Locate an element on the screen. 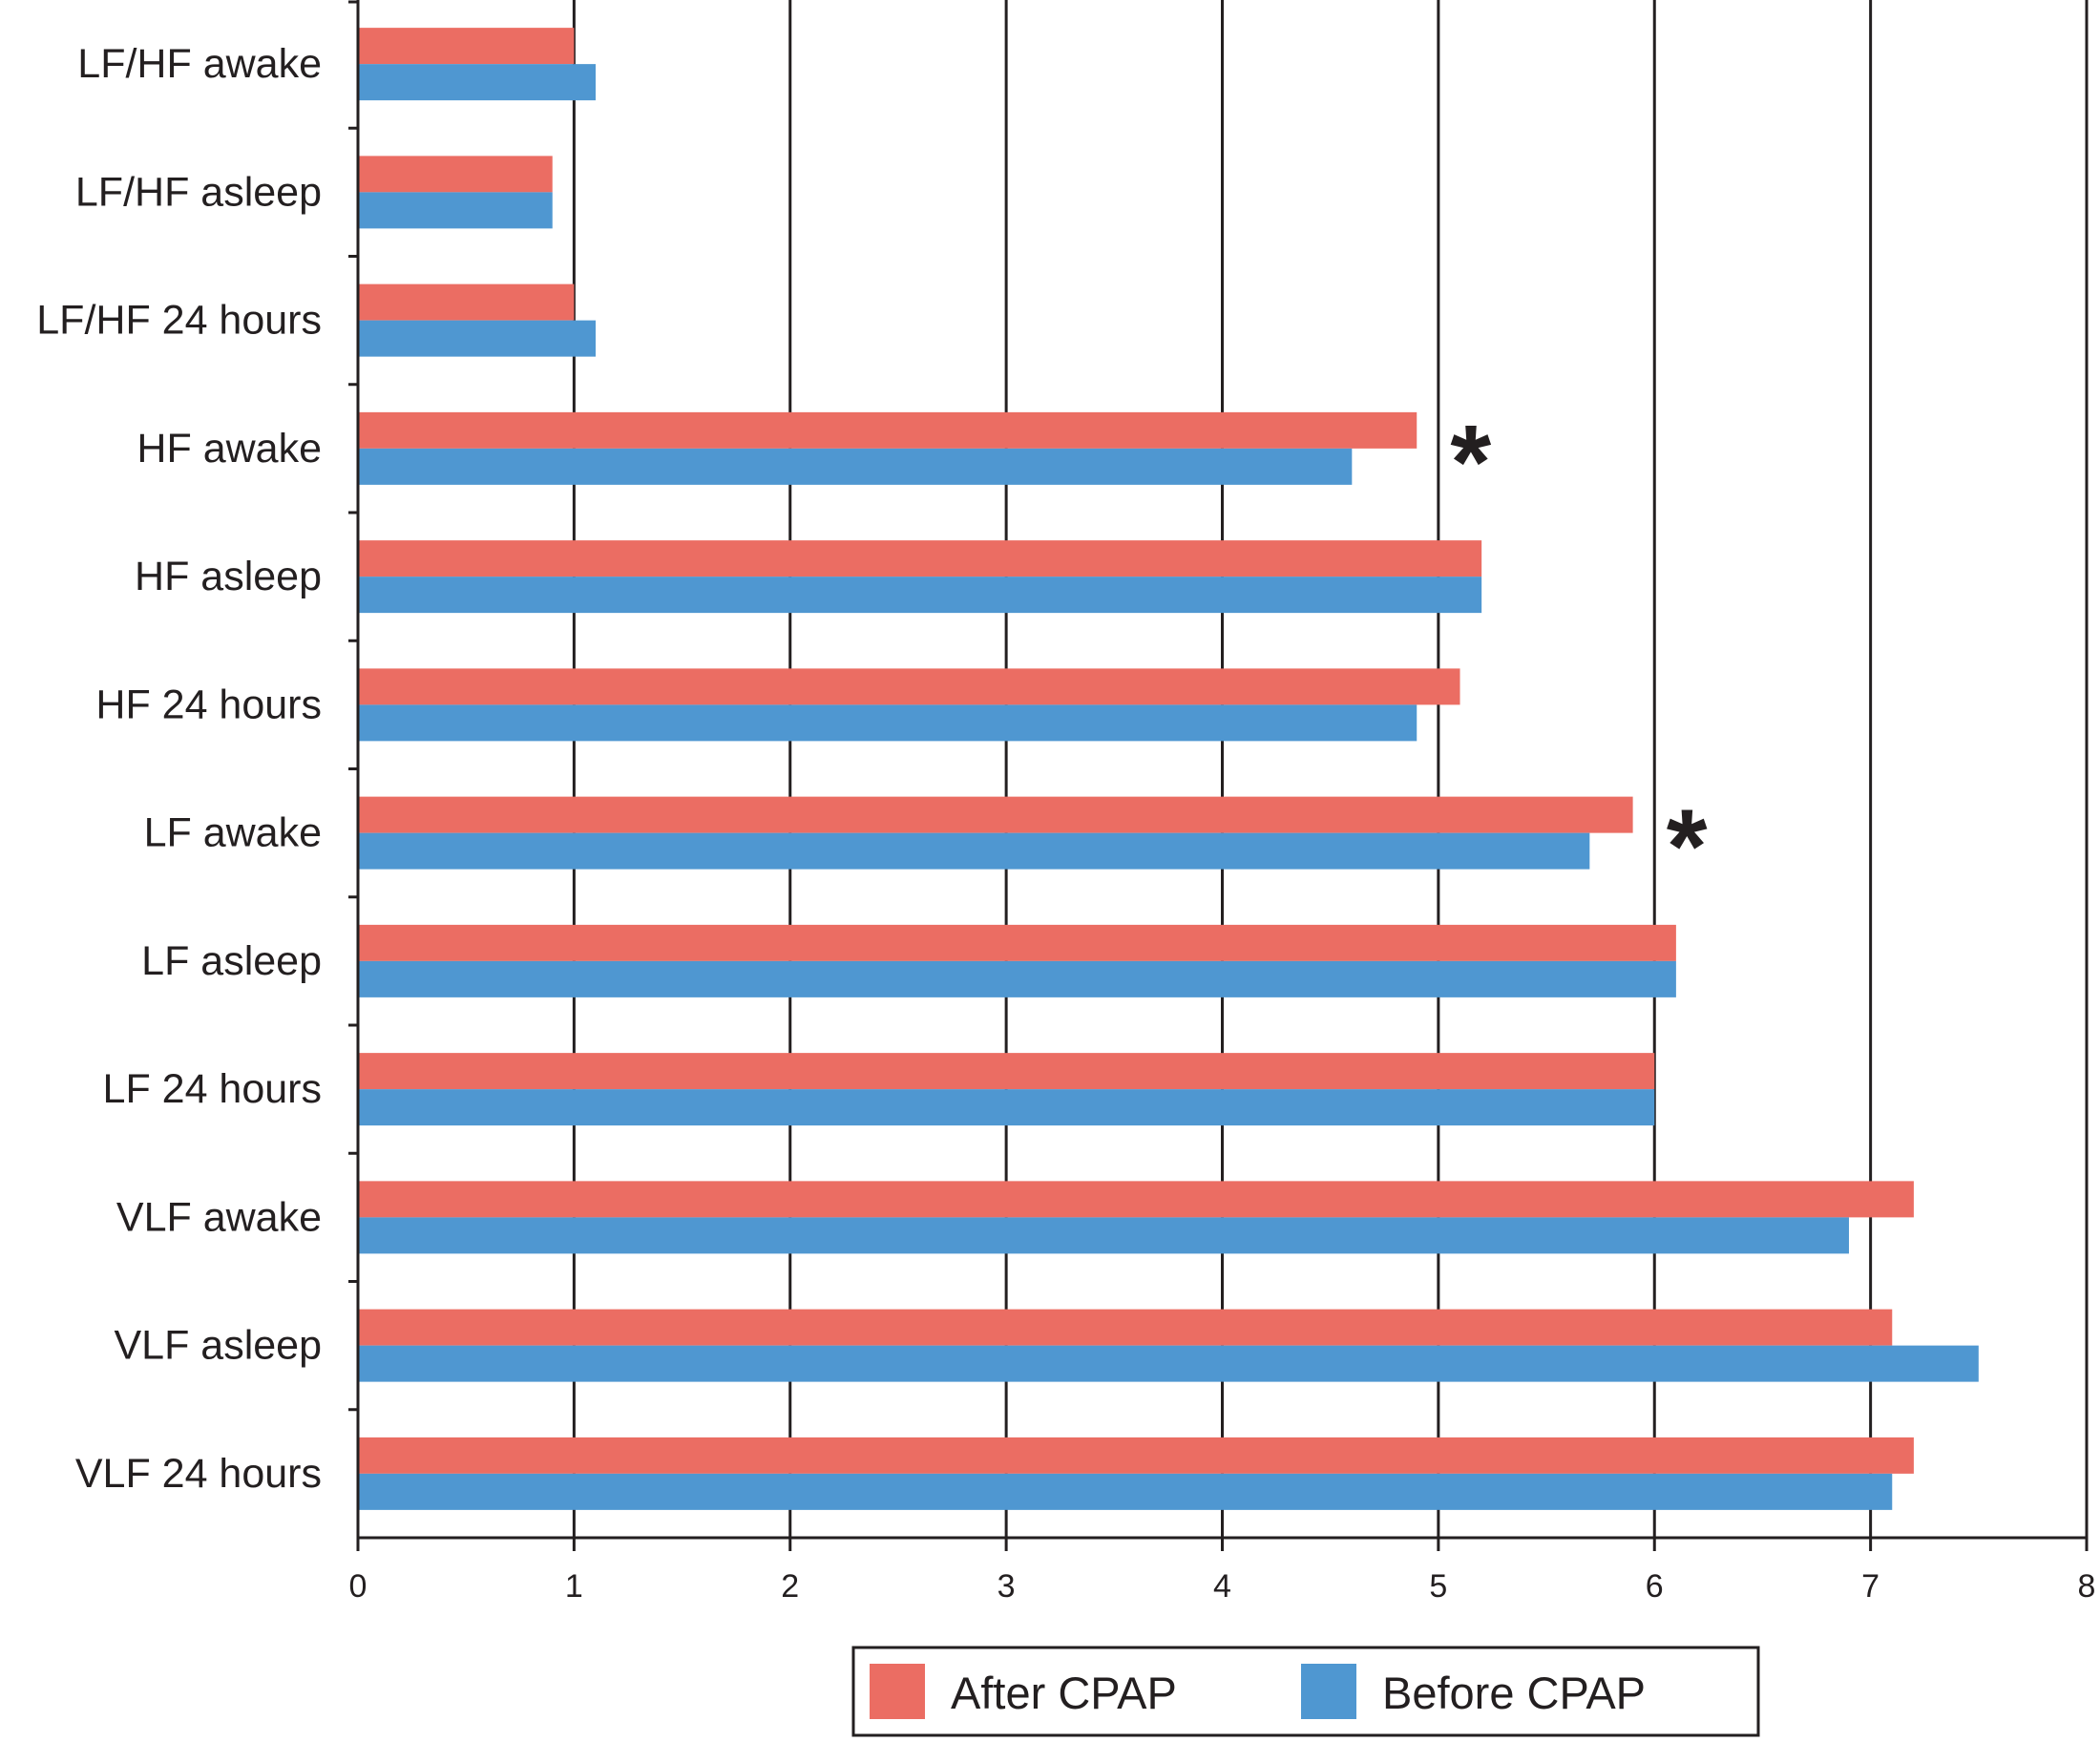 The image size is (2100, 1742). legend-swatch-before is located at coordinates (1328, 1691).